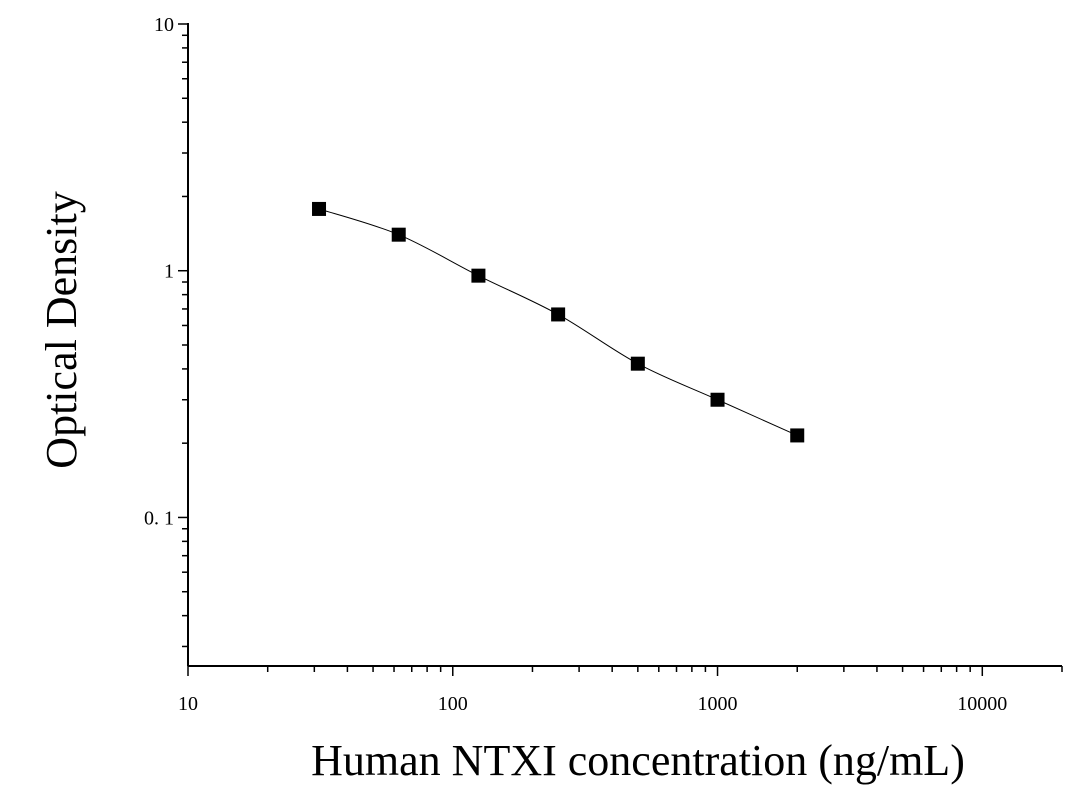 This screenshot has width=1077, height=794. Describe the element at coordinates (164, 25) in the screenshot. I see `y-tick-label: 10` at that location.